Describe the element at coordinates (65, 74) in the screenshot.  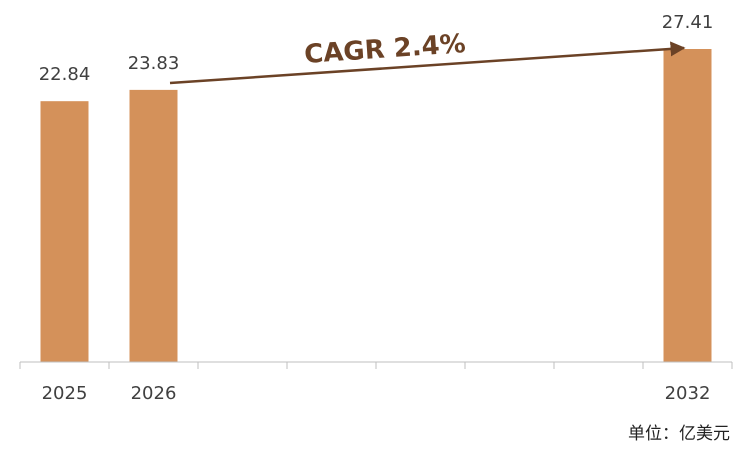
I see `value-label: 22.84` at that location.